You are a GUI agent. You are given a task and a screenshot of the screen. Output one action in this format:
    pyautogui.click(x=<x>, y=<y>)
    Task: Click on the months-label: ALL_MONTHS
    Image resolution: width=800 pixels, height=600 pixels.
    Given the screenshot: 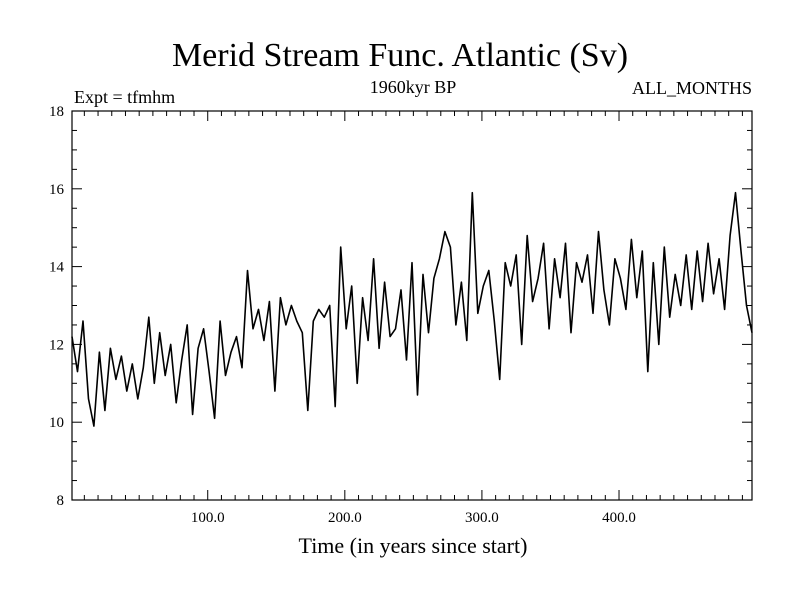 What is the action you would take?
    pyautogui.click(x=692, y=88)
    